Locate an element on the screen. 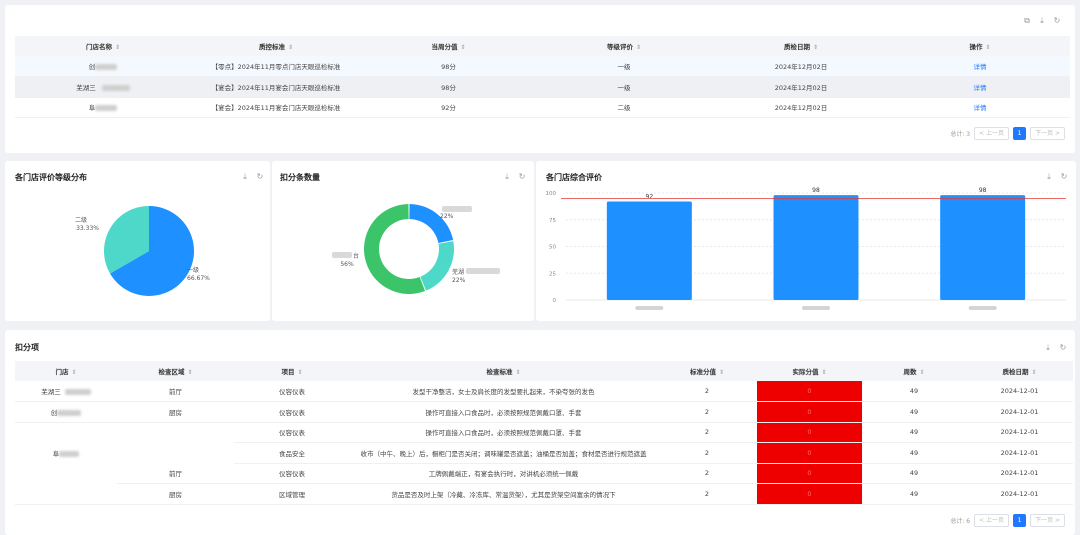 This screenshot has height=535, width=1080. composite-score-card: 各门店综合评价 ⤓ ↻ 0 25 50 75 100 92 98 98 is located at coordinates (806, 241).